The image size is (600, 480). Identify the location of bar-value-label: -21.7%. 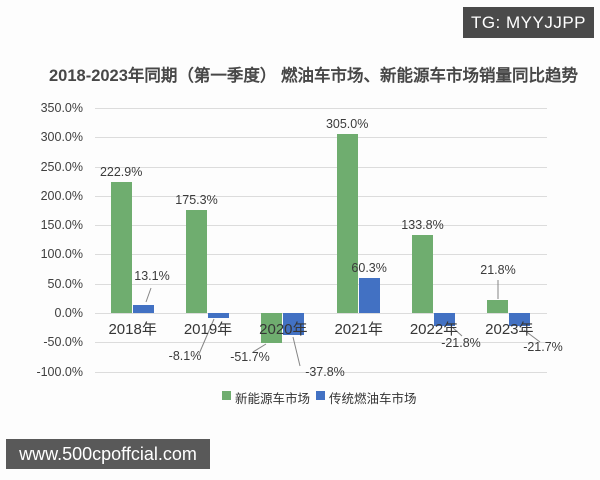
(543, 347).